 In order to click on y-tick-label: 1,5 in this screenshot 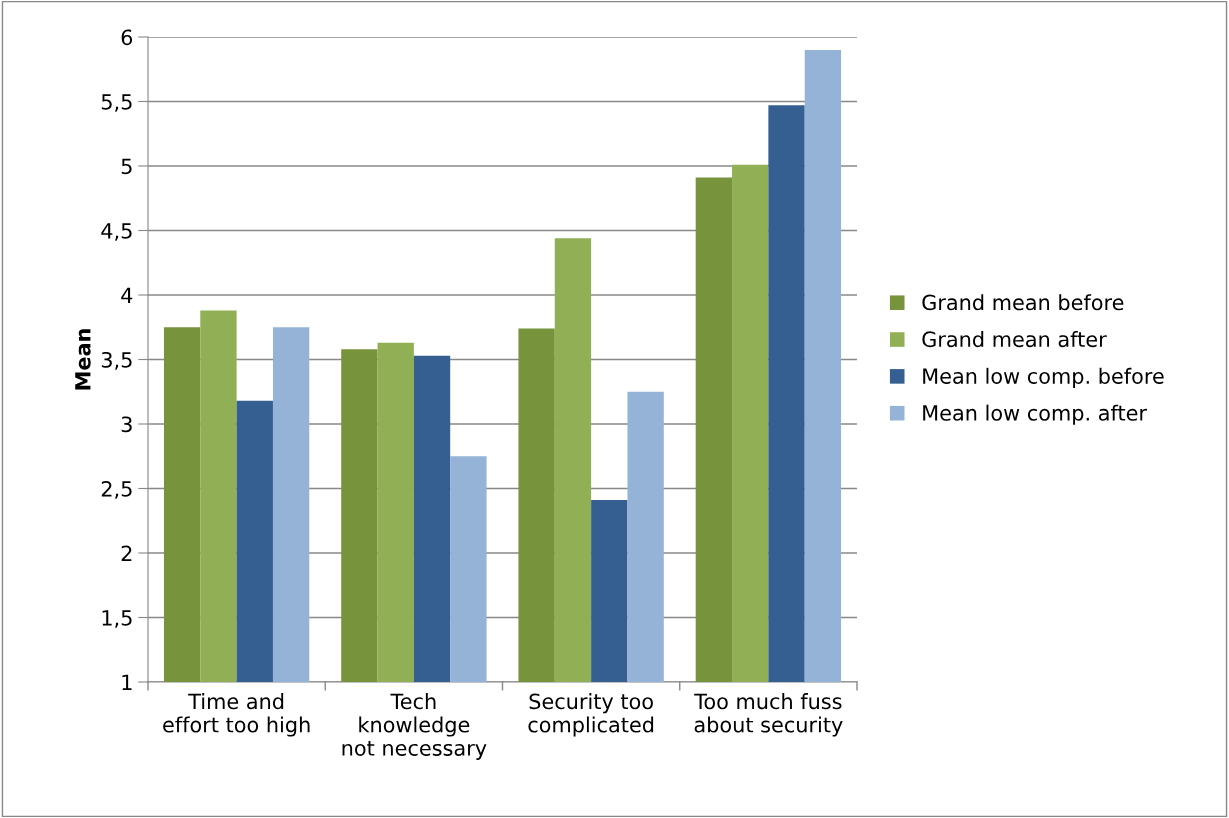, I will do `click(117, 619)`.